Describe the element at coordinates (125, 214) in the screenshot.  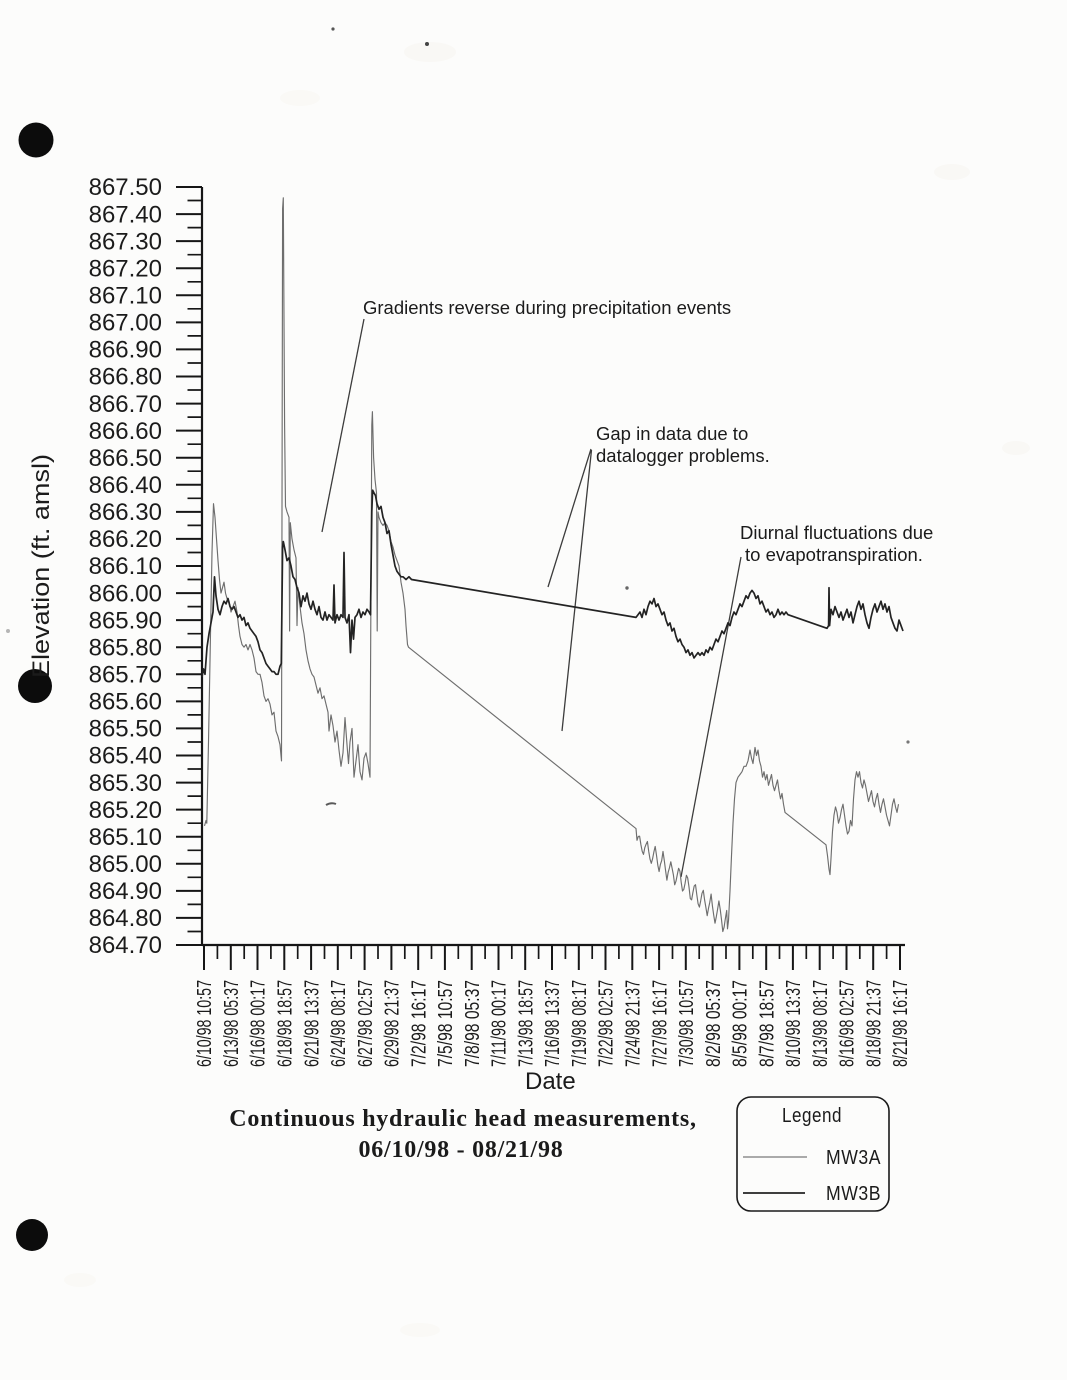
I see `svg-text: 867.40` at that location.